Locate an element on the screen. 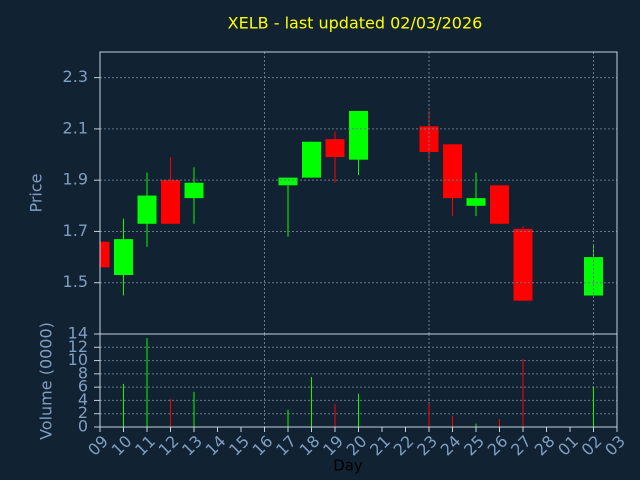 The height and width of the screenshot is (480, 640). x-tick-label: 03 is located at coordinates (615, 446).